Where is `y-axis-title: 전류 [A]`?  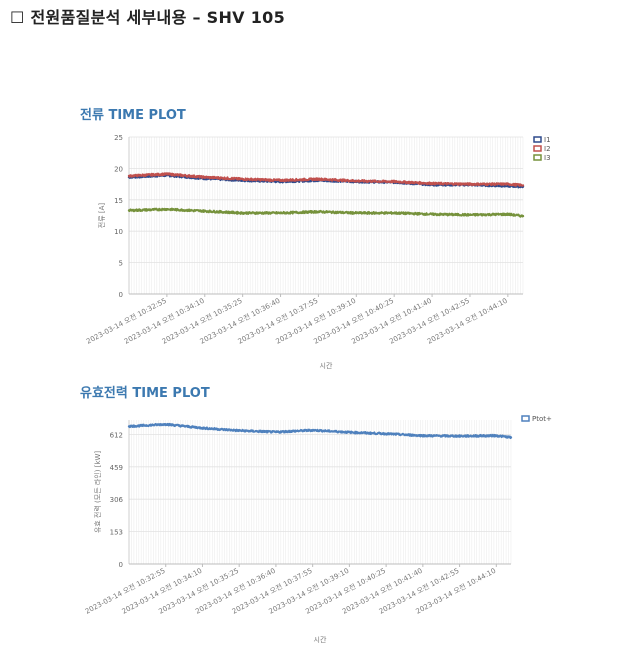
y-axis-title: 전류 [A] is located at coordinates (101, 216).